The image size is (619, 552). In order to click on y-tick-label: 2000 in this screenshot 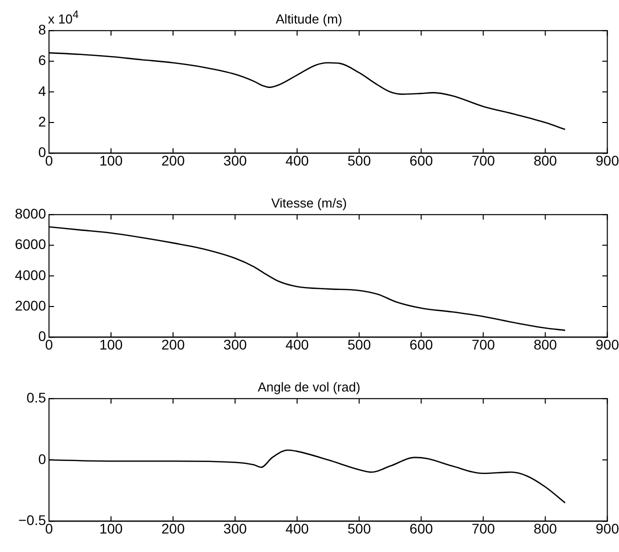, I will do `click(30, 305)`.